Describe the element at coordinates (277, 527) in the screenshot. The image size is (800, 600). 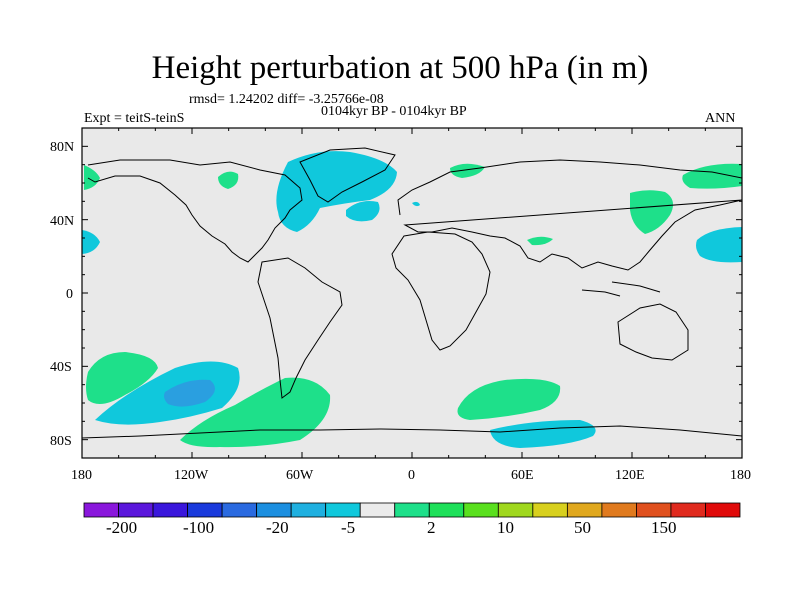
I see `colorbar-label: -20` at that location.